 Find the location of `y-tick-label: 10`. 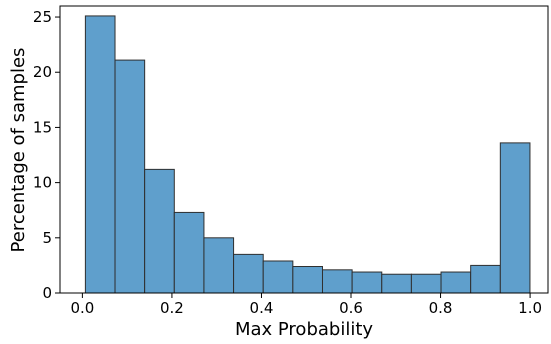

y-tick-label: 10 is located at coordinates (42, 183).